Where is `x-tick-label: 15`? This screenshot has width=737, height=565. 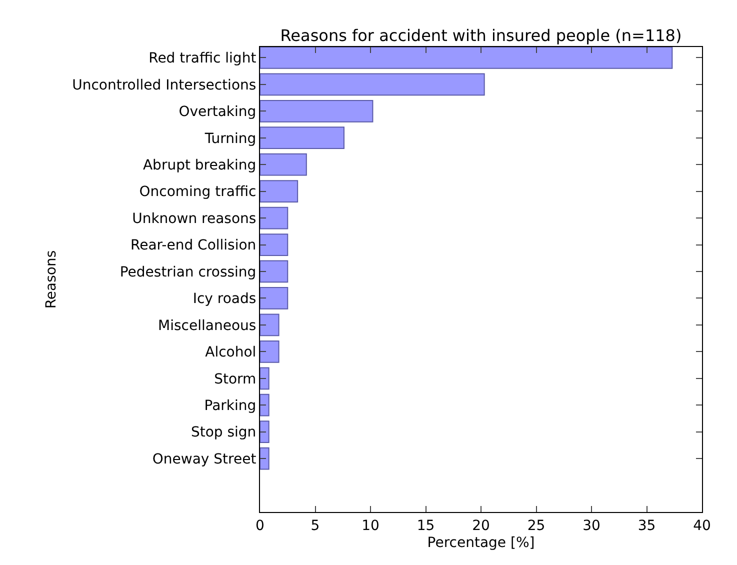 x-tick-label: 15 is located at coordinates (425, 526).